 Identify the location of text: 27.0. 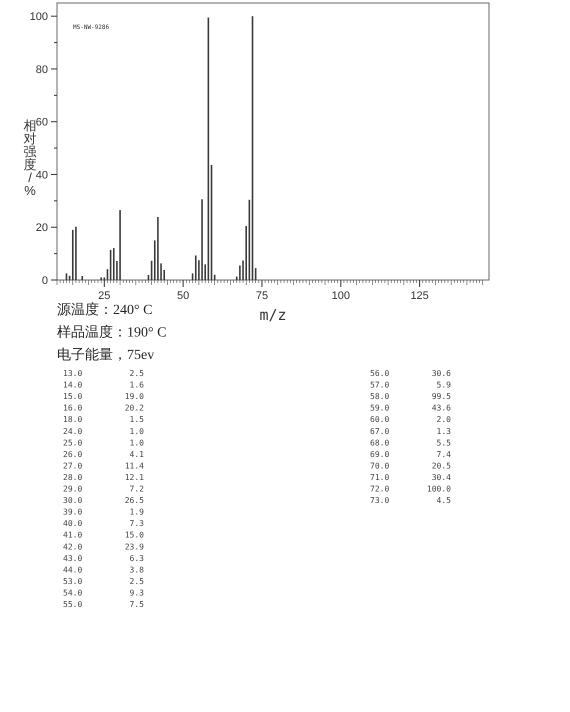
(72, 465).